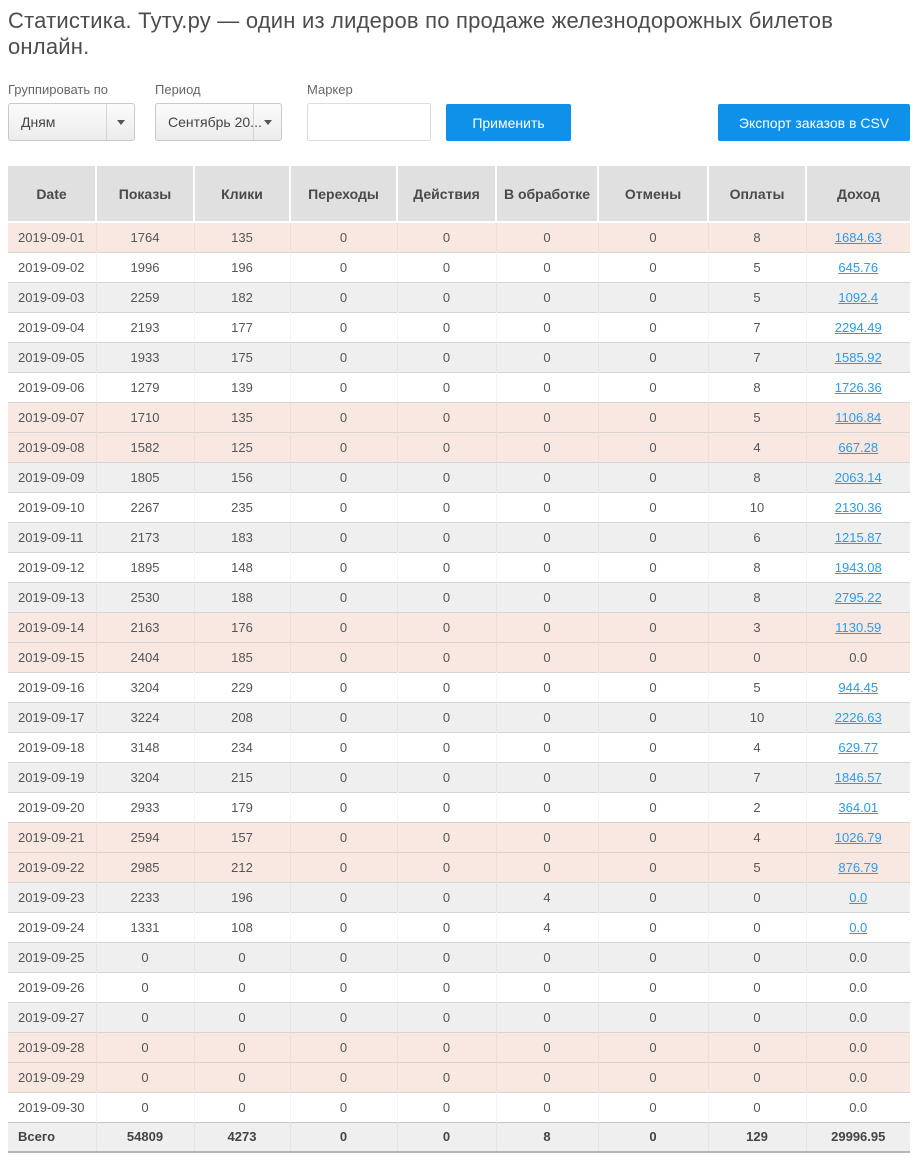 The width and height of the screenshot is (918, 1173). I want to click on income-link: 1726.36, so click(858, 387).